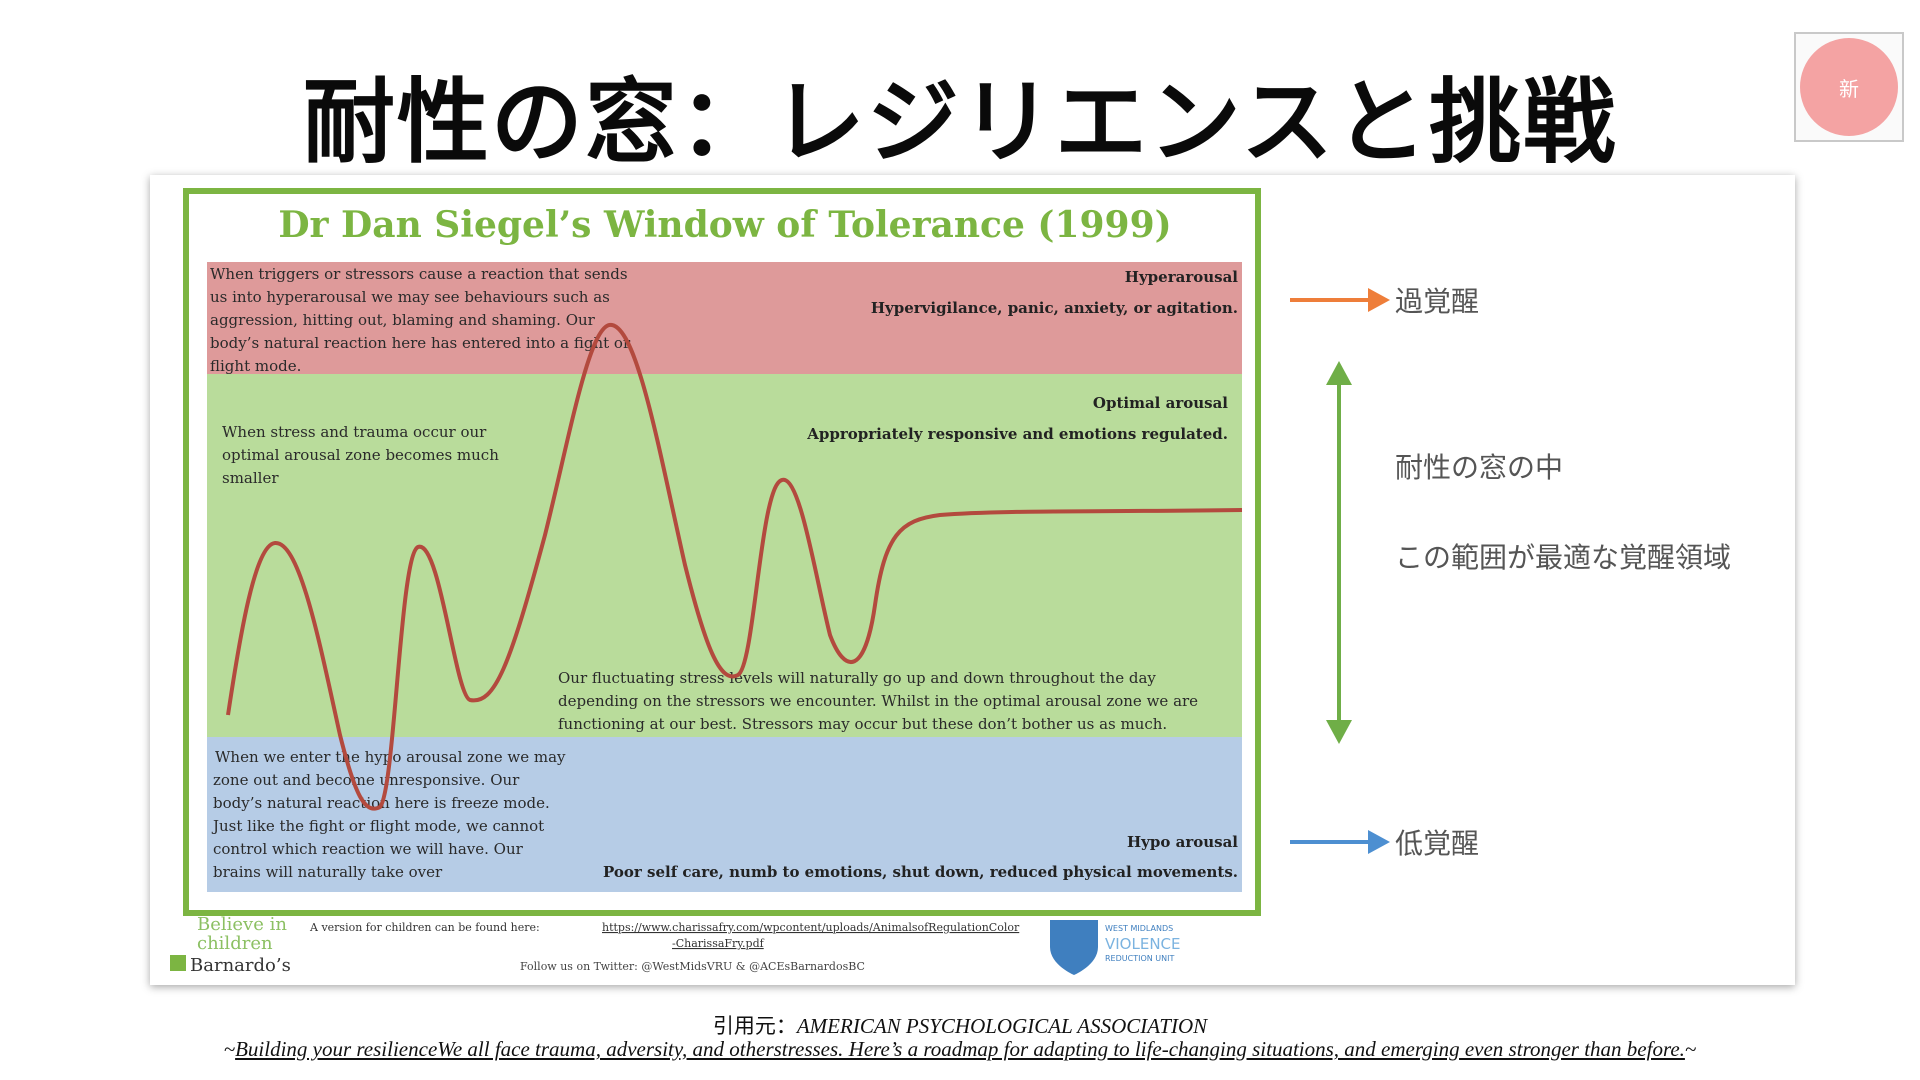 This screenshot has height=1080, width=1920. I want to click on optimal-title: Optimal arousal, so click(1160, 403).